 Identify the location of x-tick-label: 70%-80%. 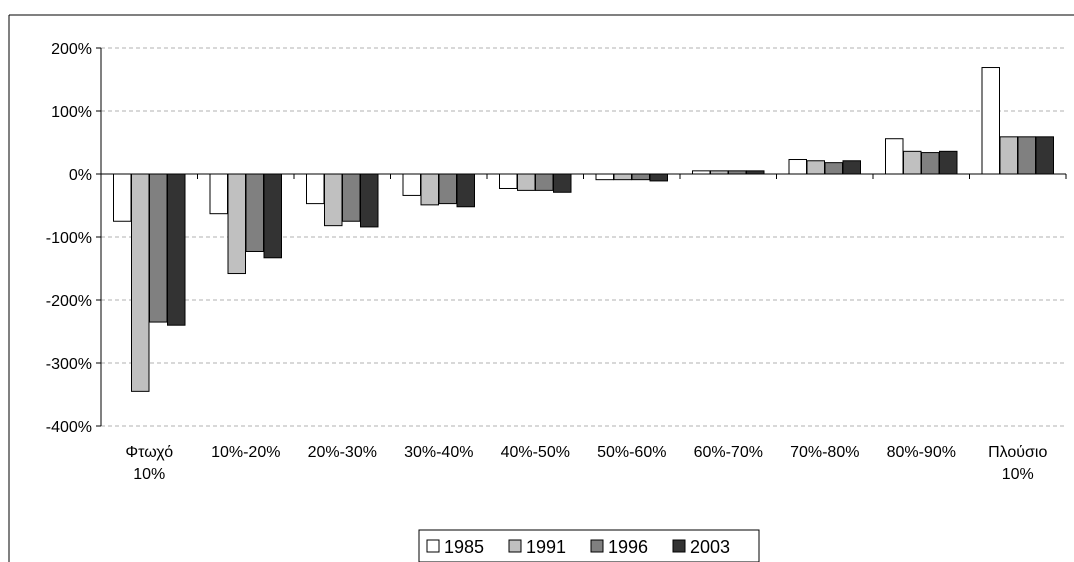
(824, 452).